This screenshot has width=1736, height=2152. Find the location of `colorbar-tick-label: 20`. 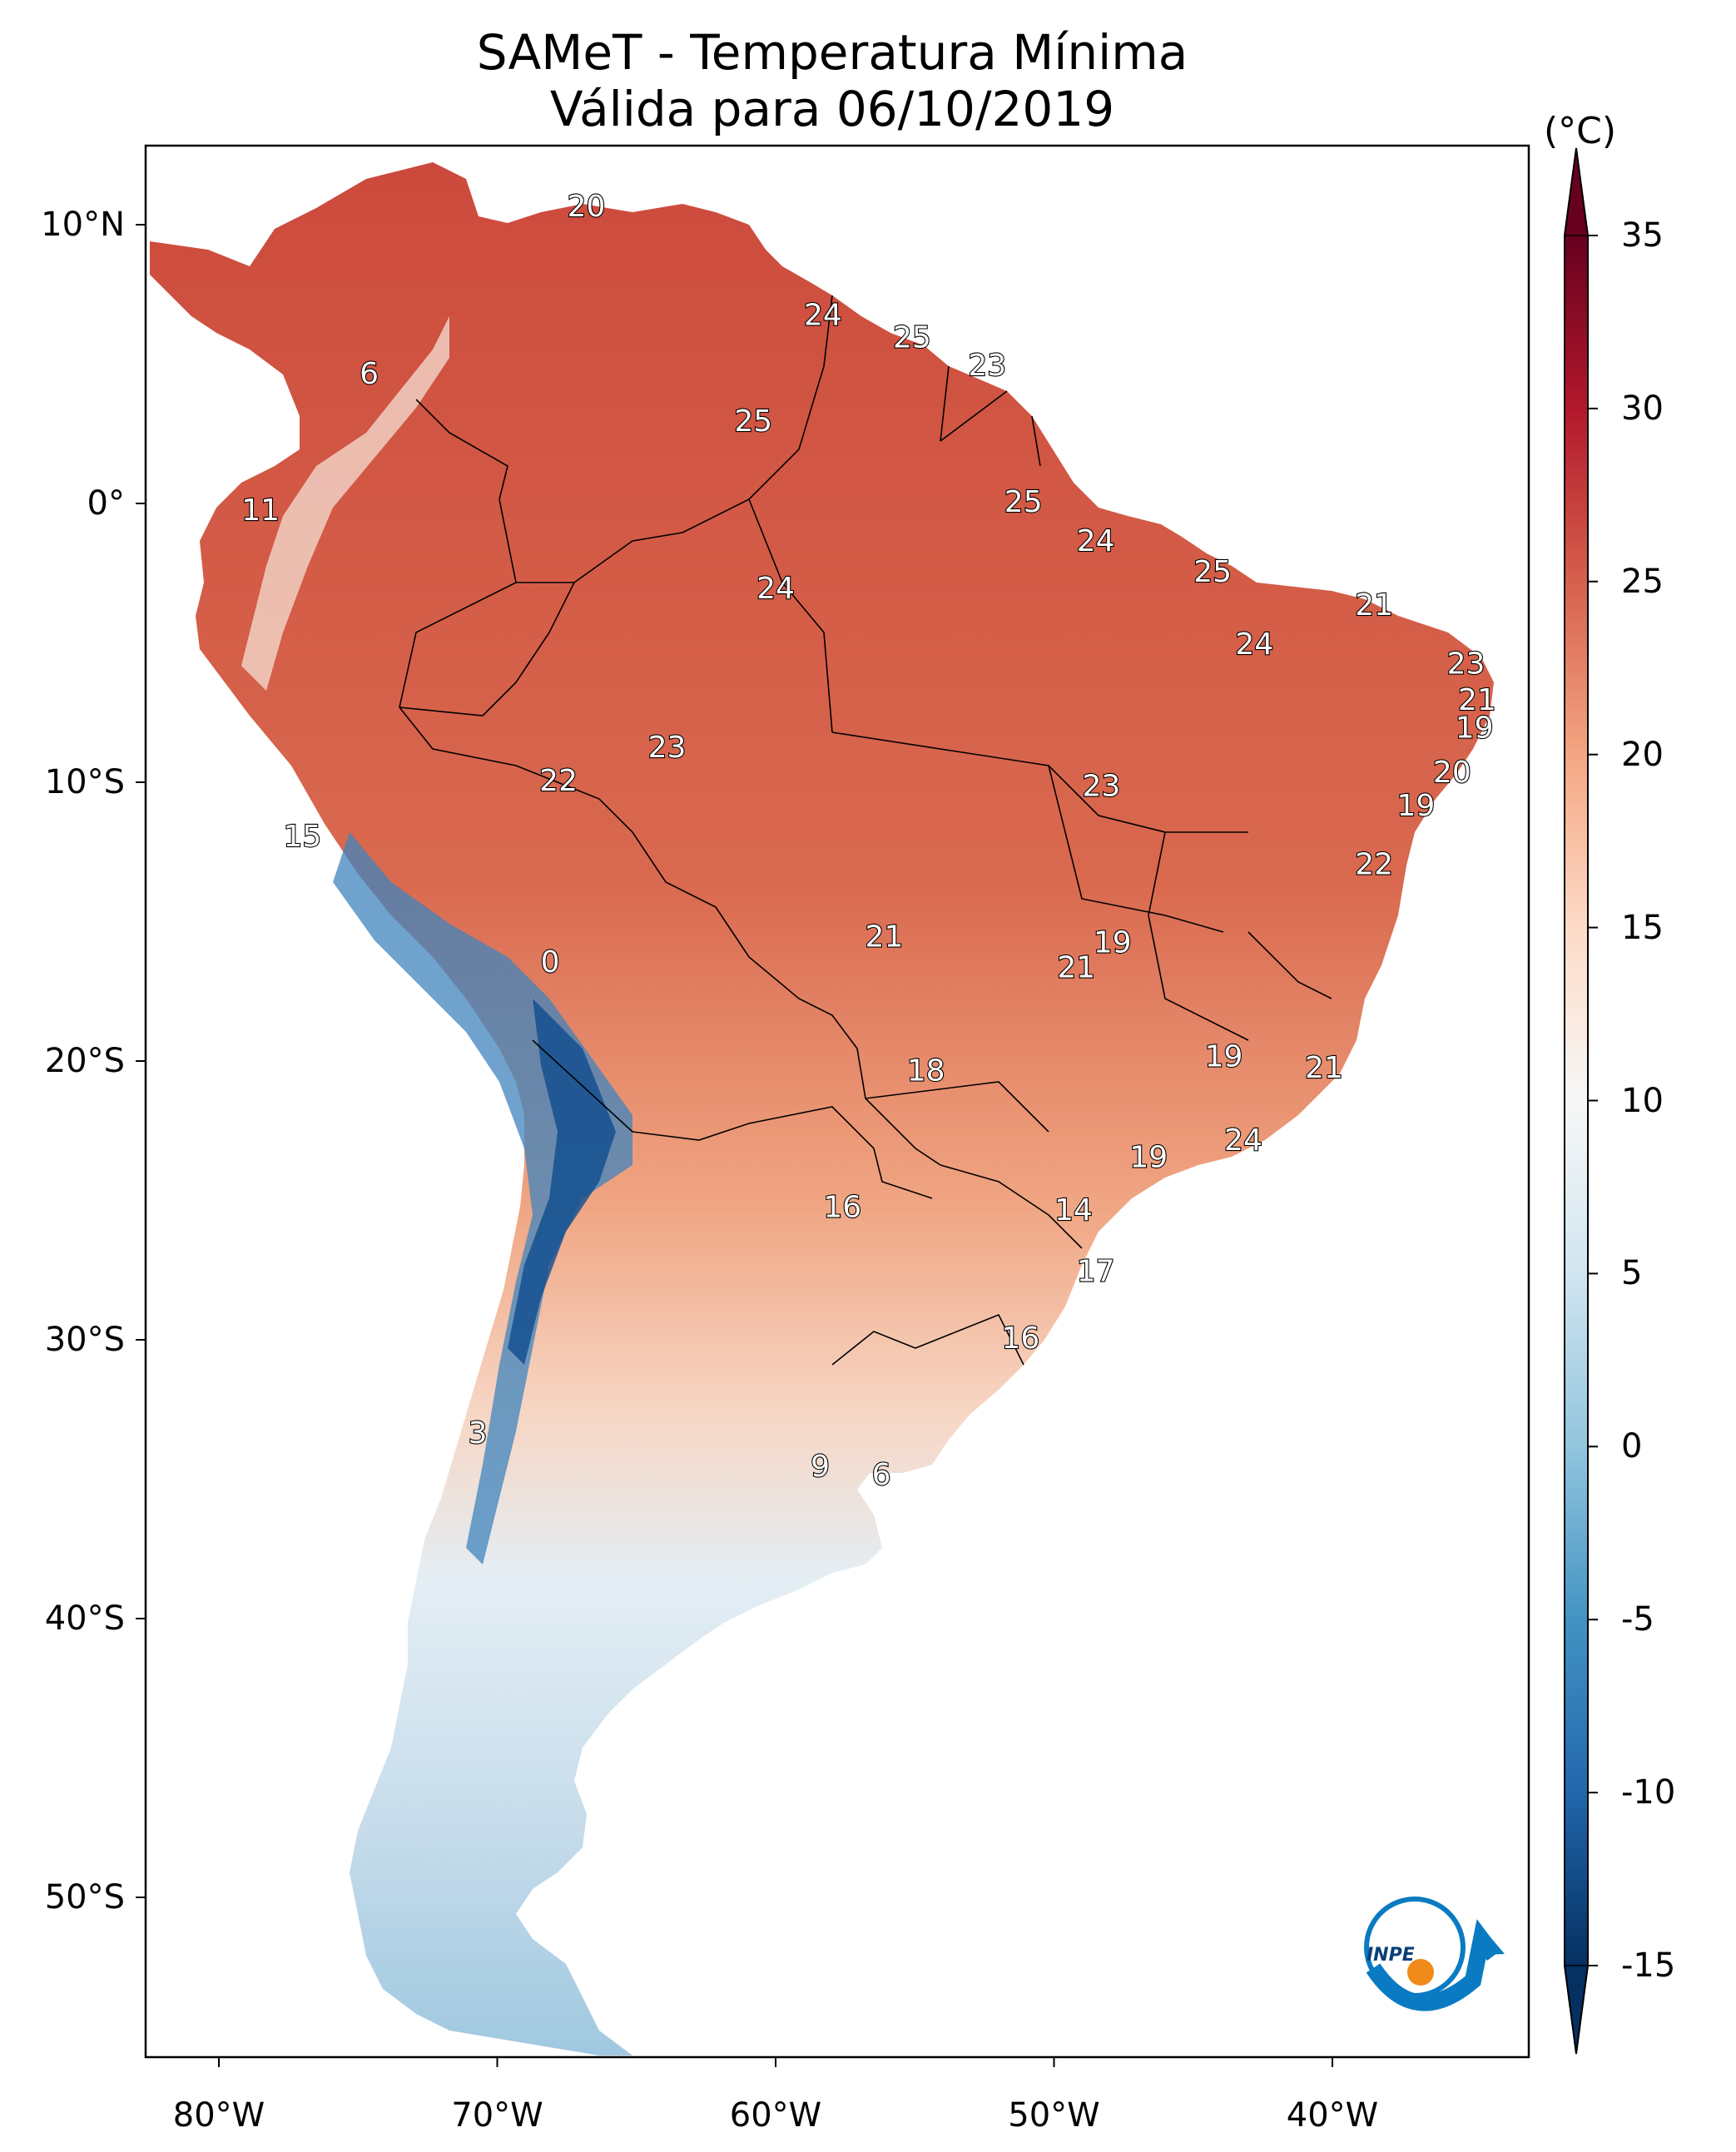

colorbar-tick-label: 20 is located at coordinates (1642, 754).